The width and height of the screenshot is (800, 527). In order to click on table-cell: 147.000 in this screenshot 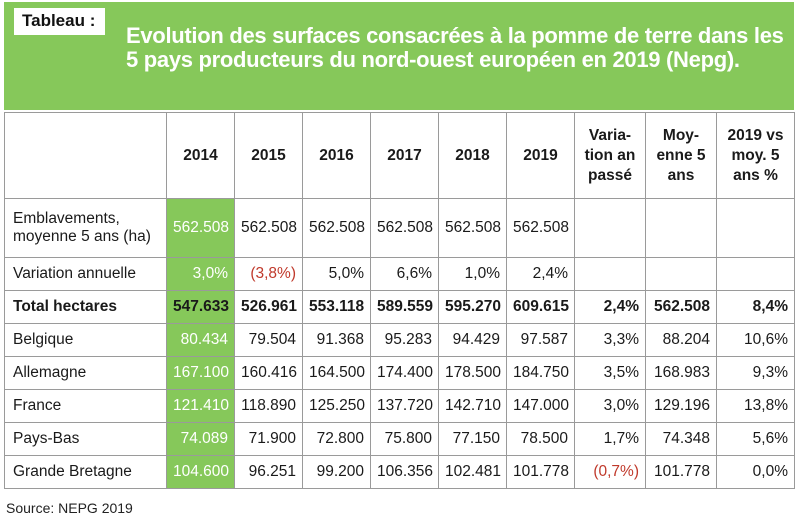, I will do `click(540, 406)`.